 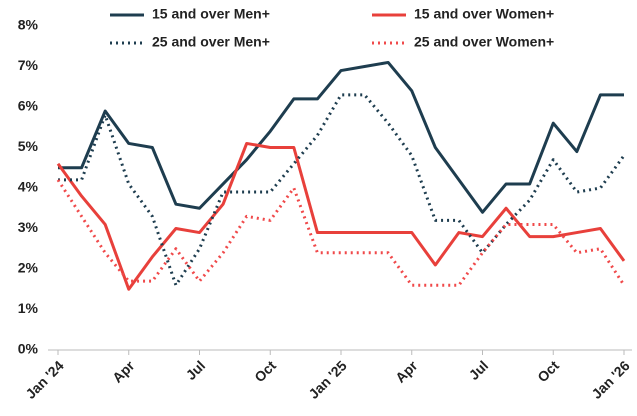 What do you see at coordinates (28, 146) in the screenshot?
I see `y-tick-label: 5%` at bounding box center [28, 146].